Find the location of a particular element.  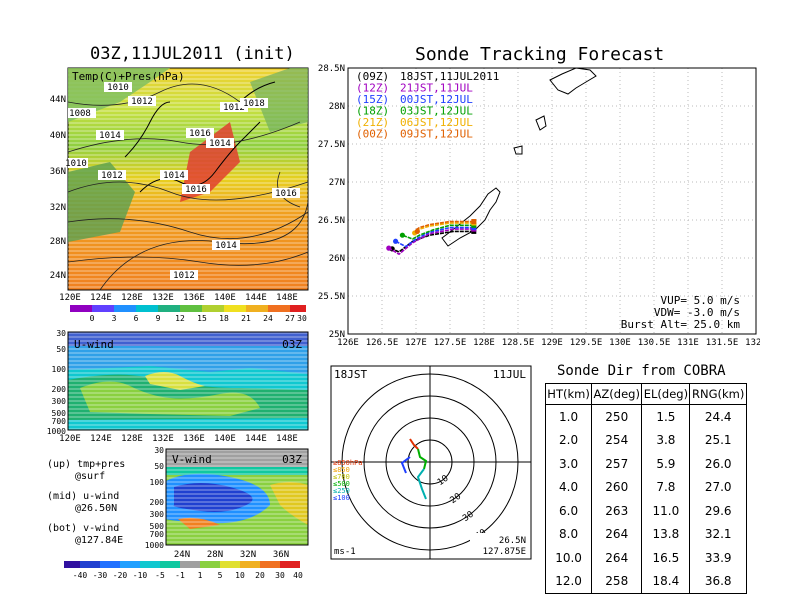

hodograph-trace-top is located at coordinates (405, 465).